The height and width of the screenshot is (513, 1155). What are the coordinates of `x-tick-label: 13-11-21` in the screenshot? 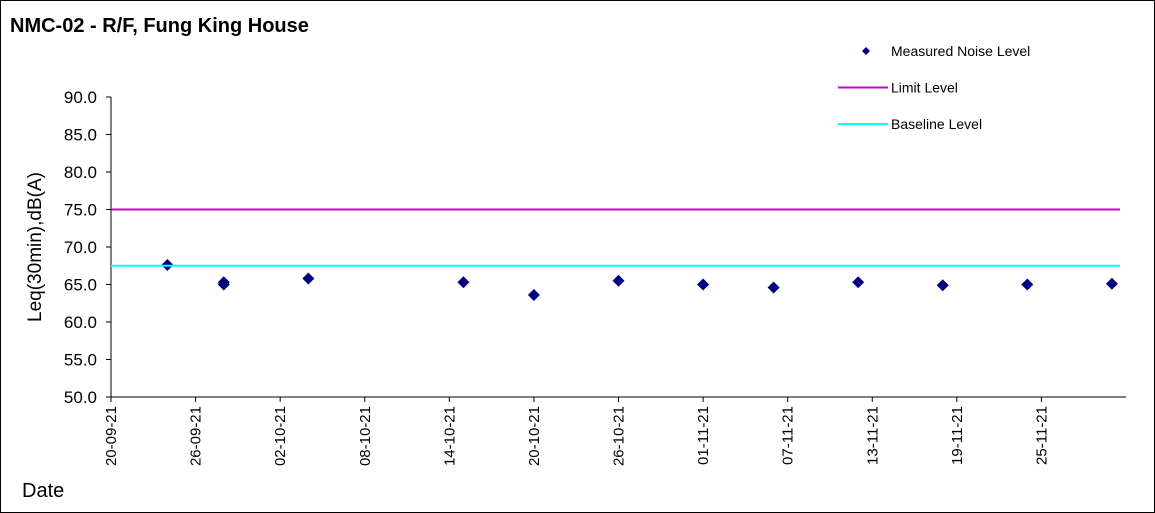 It's located at (872, 435).